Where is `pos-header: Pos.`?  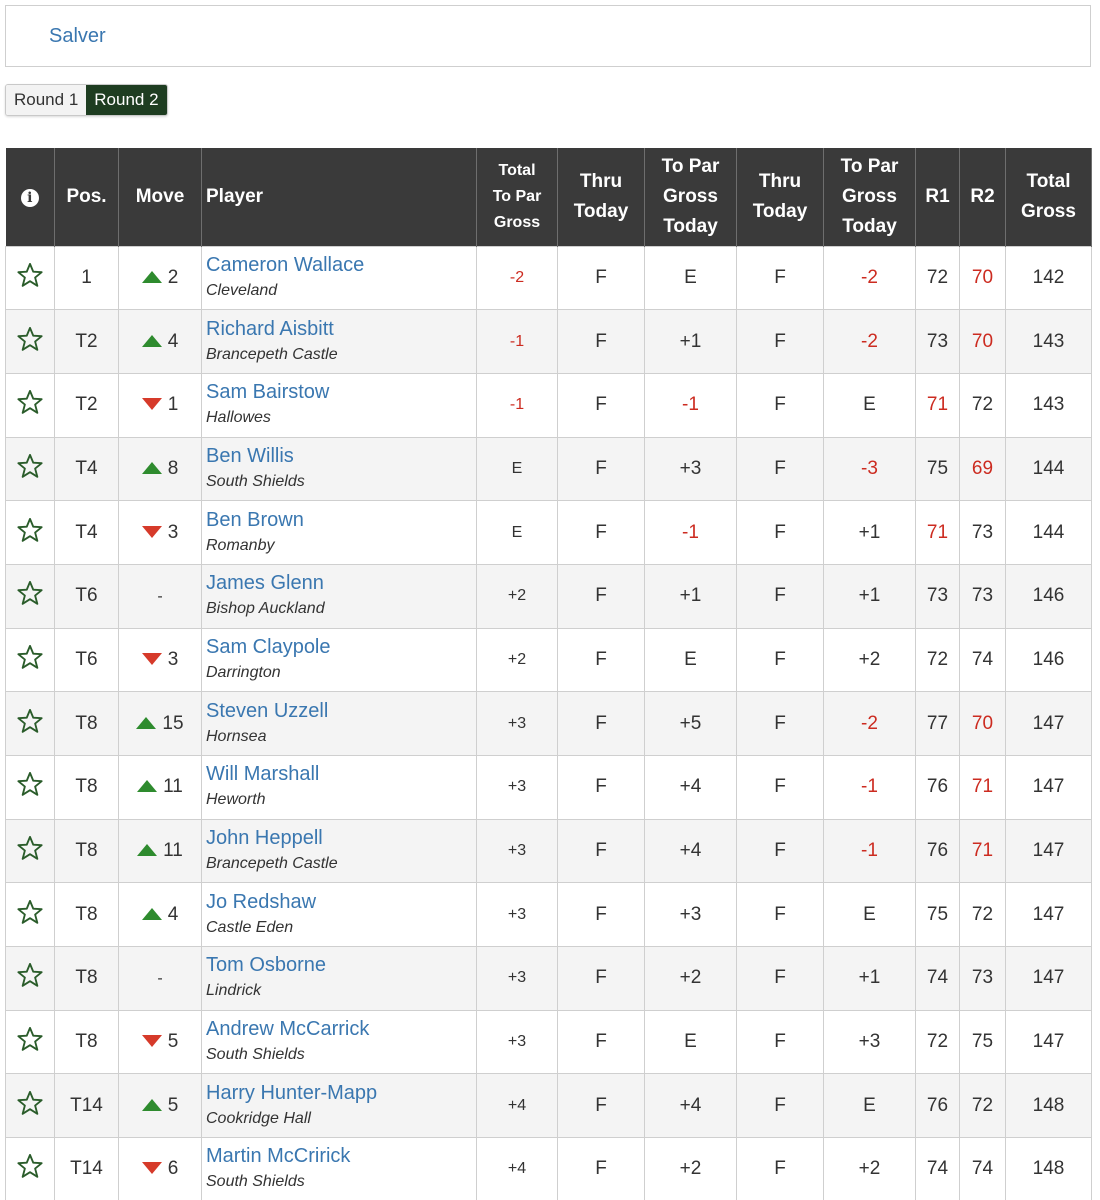
pos-header: Pos. is located at coordinates (86, 197).